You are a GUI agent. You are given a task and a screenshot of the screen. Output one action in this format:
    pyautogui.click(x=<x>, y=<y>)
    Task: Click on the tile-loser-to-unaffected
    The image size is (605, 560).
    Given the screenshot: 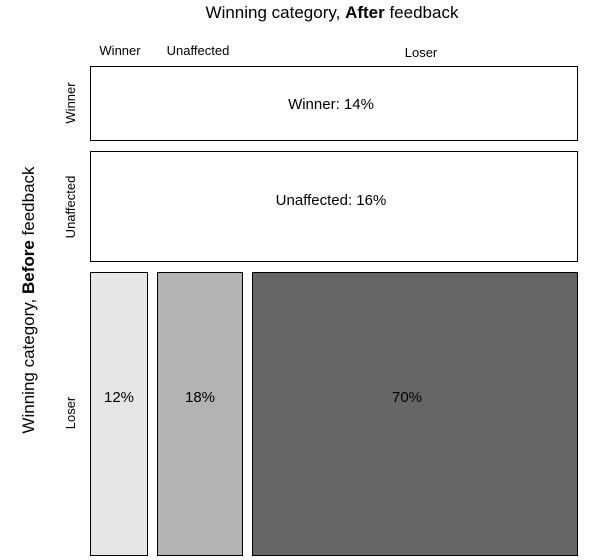 What is the action you would take?
    pyautogui.click(x=200, y=414)
    